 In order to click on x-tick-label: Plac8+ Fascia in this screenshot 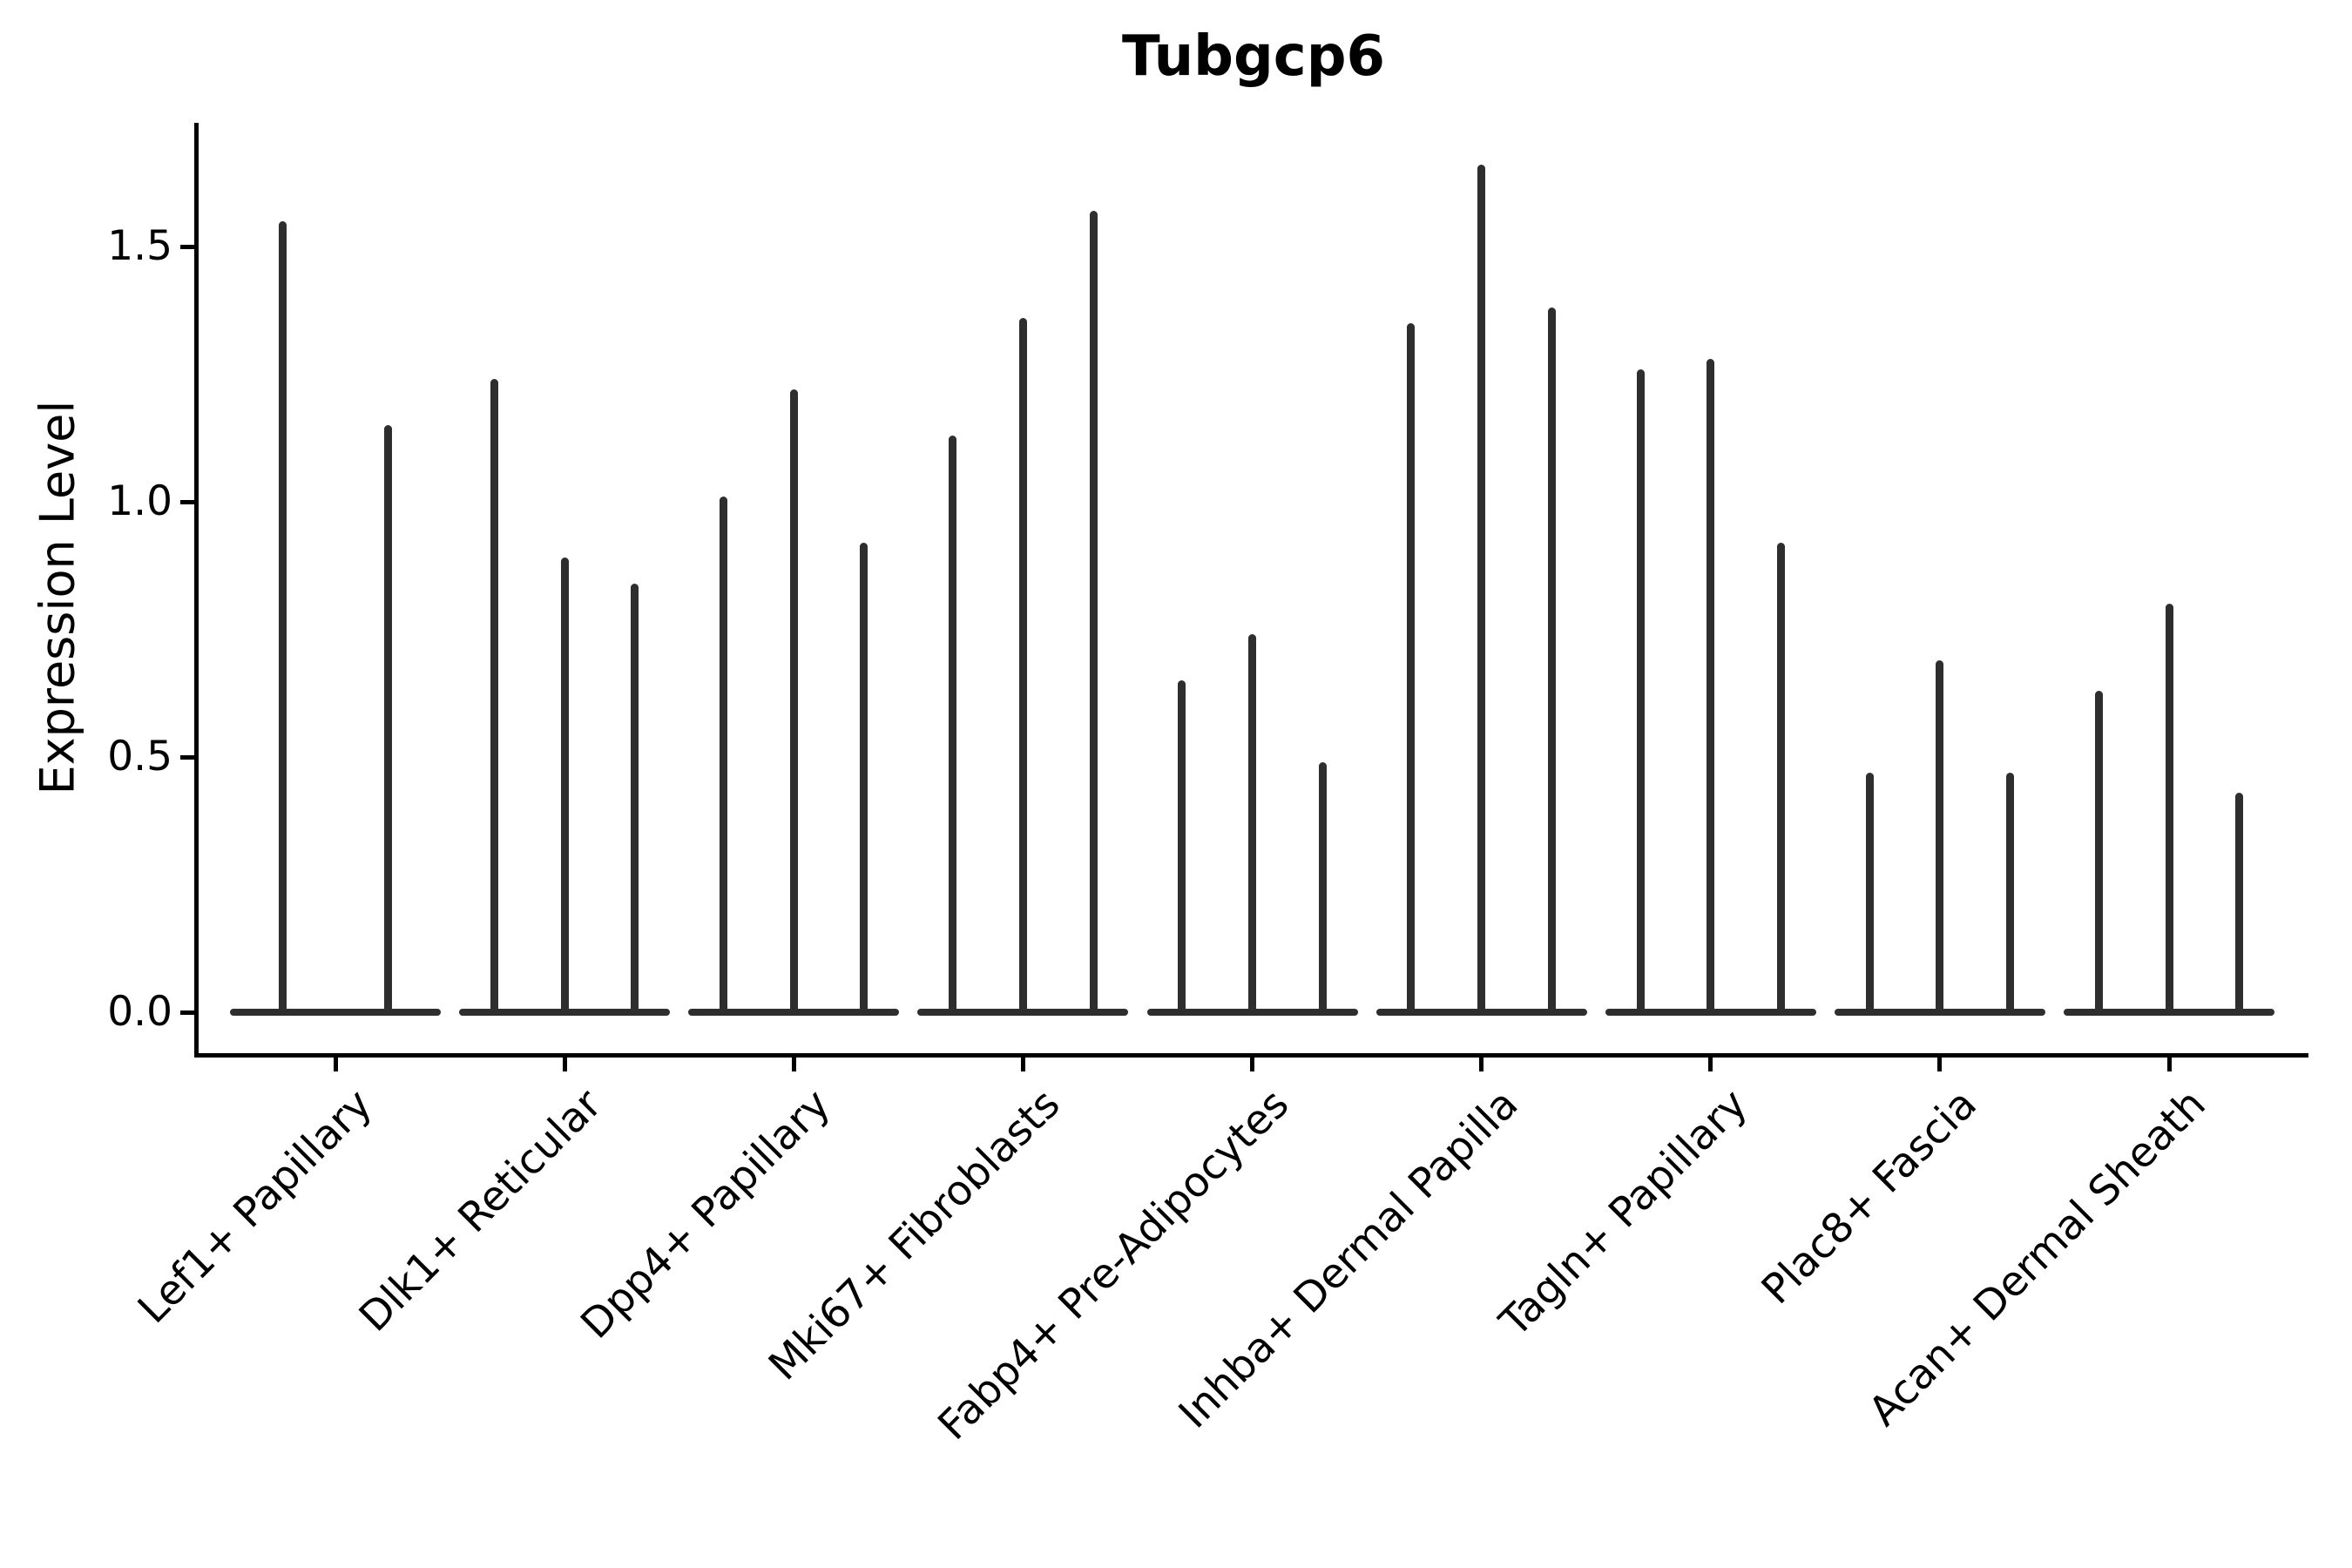, I will do `click(1869, 1197)`.